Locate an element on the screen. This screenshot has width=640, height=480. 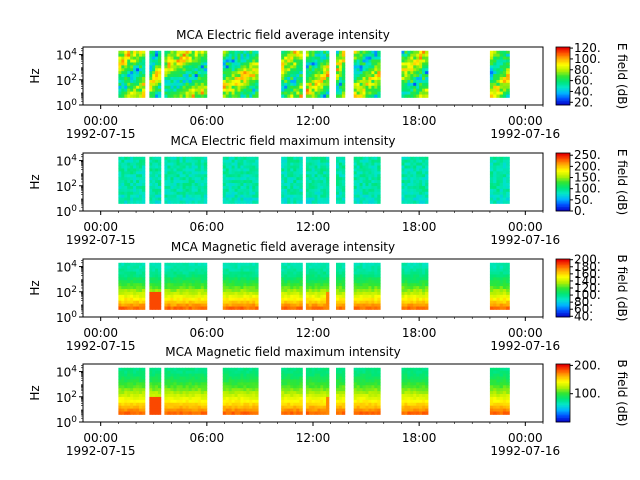
spectrogram-data is located at coordinates (314, 74).